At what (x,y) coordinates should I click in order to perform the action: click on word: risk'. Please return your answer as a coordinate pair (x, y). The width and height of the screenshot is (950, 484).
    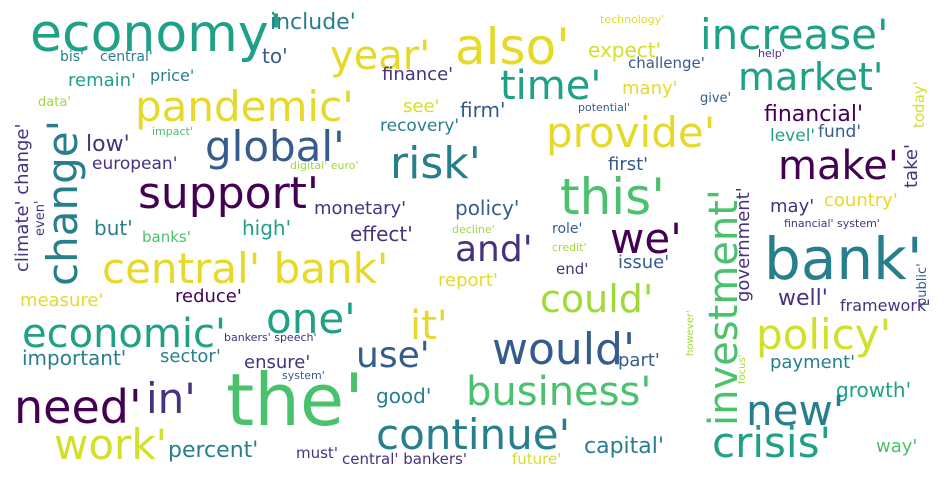
    Looking at the image, I should click on (435, 163).